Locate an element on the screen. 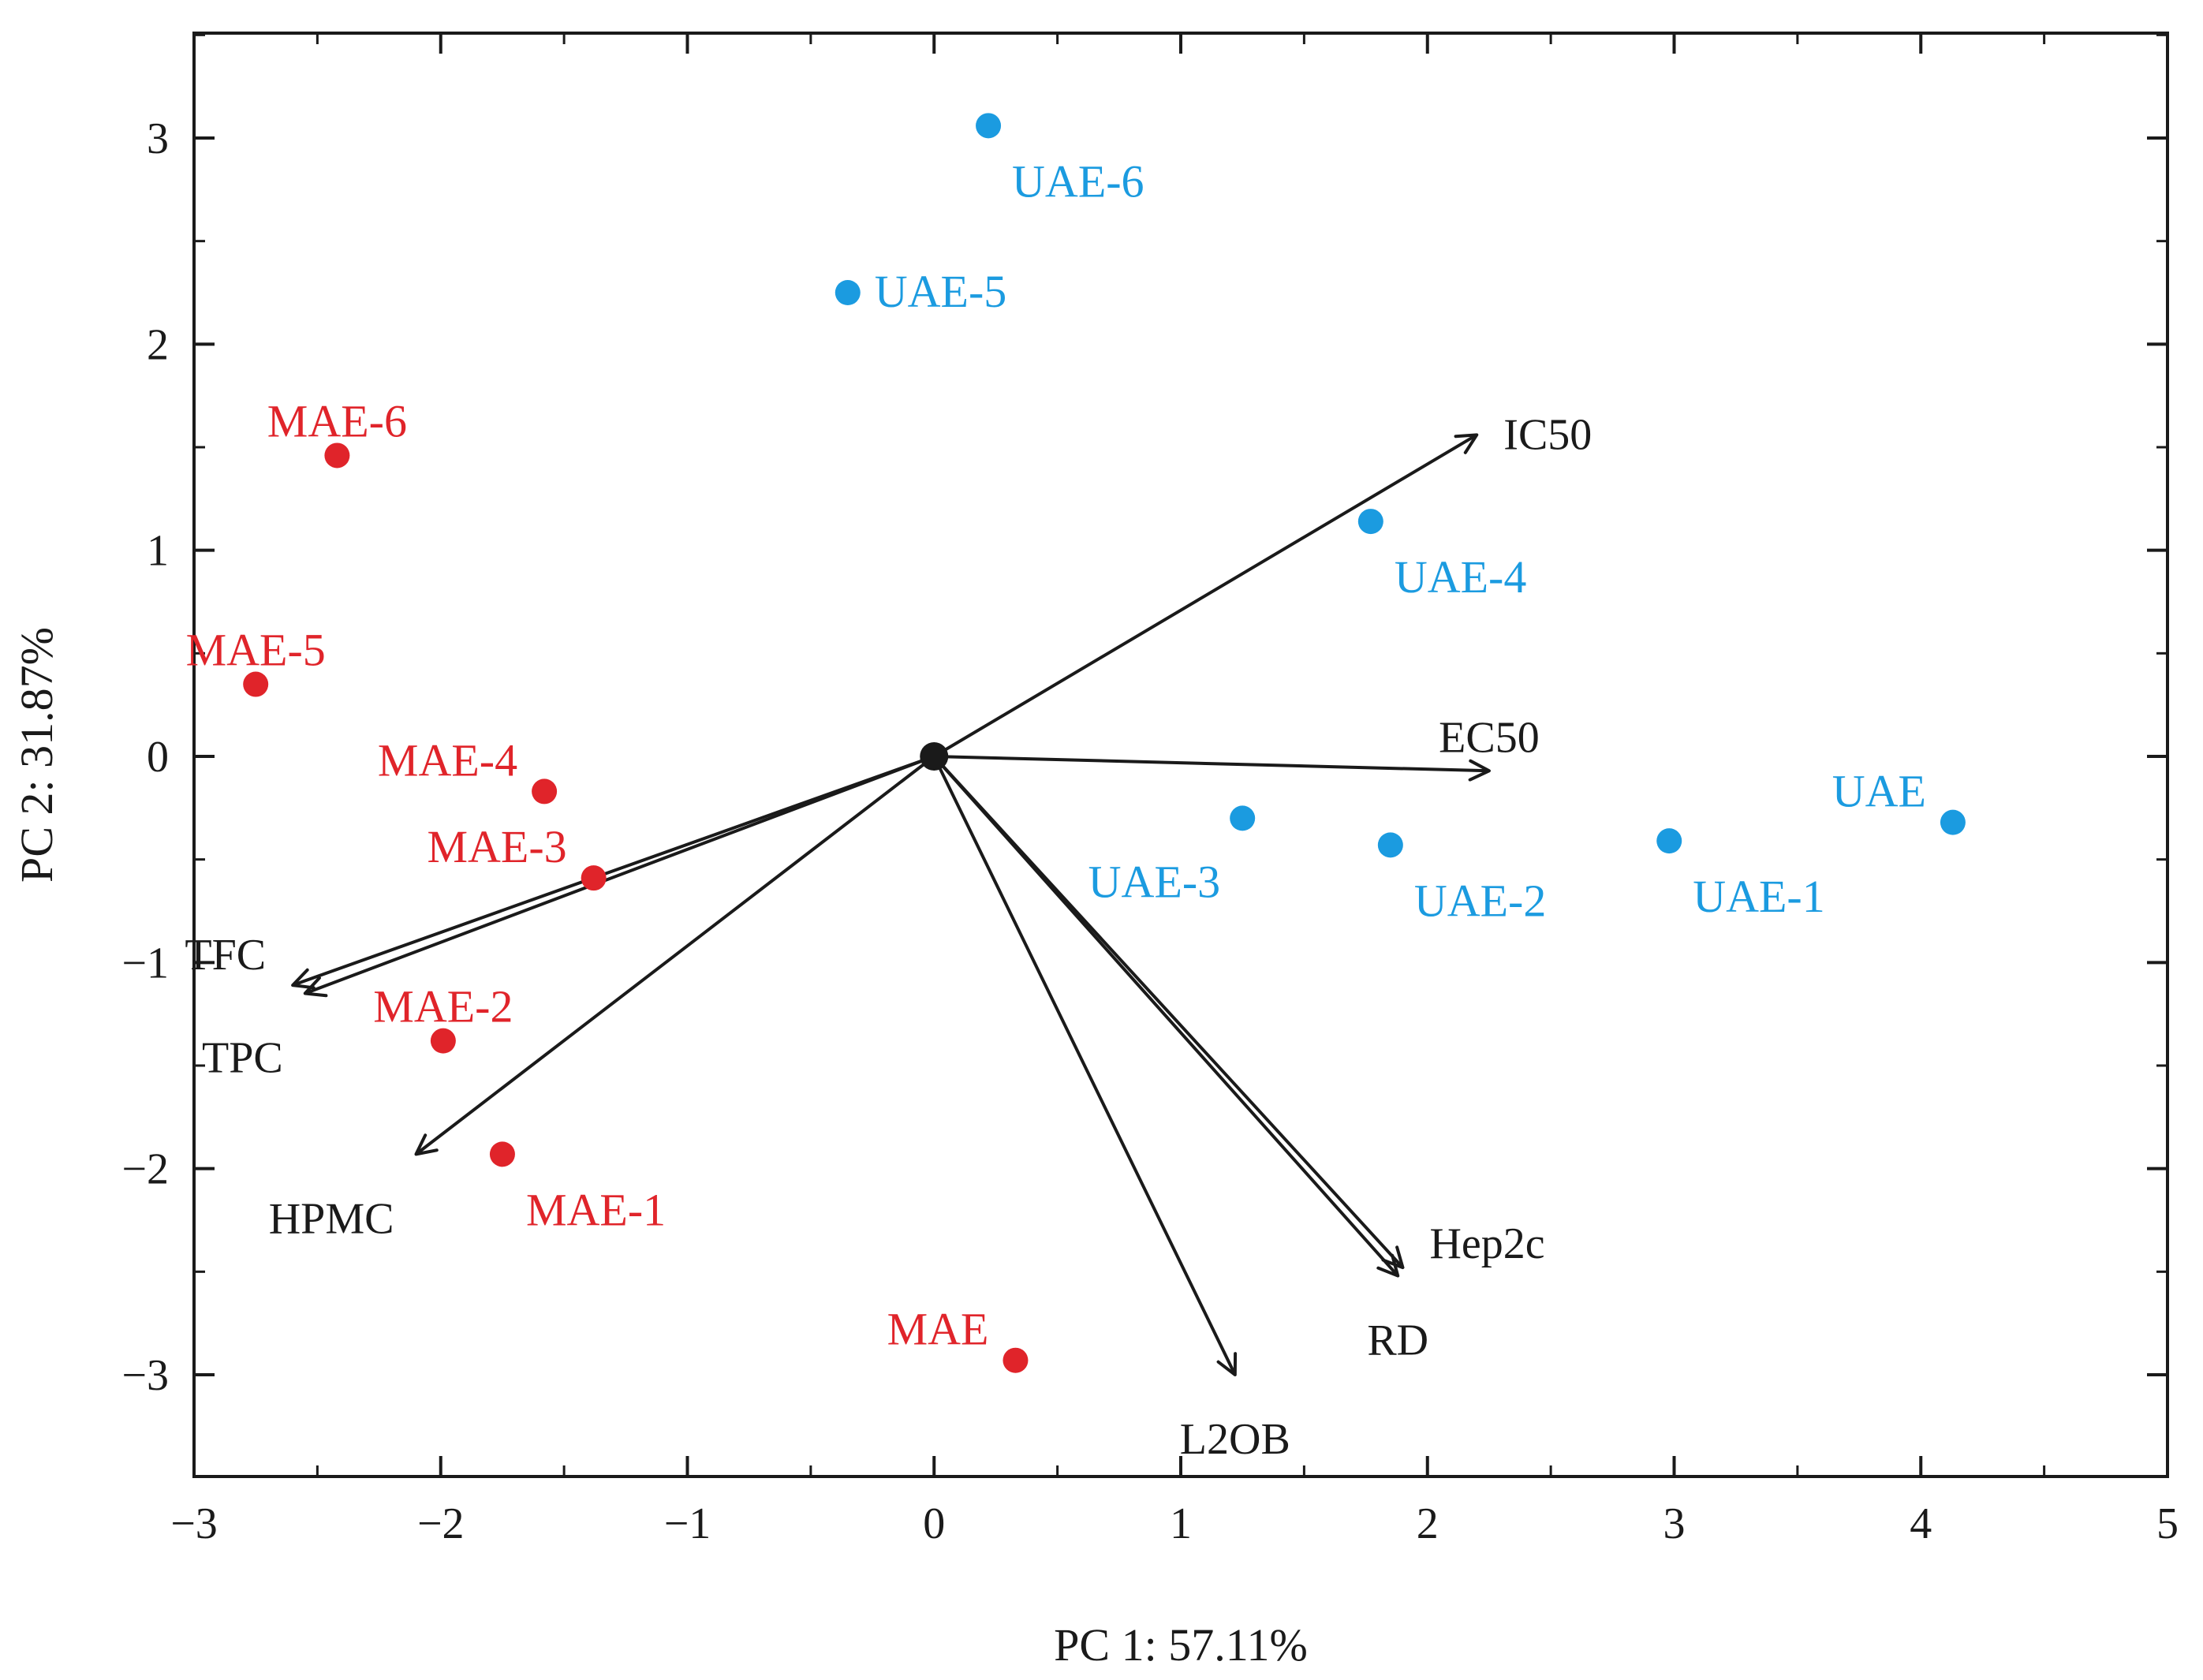  point-label-mae-6: MAE-6 is located at coordinates (337, 420).